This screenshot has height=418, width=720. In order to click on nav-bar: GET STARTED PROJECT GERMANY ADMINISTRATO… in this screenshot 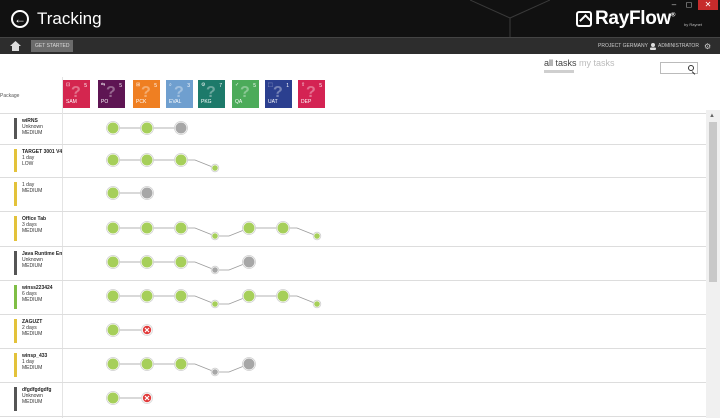, I will do `click(360, 45)`.